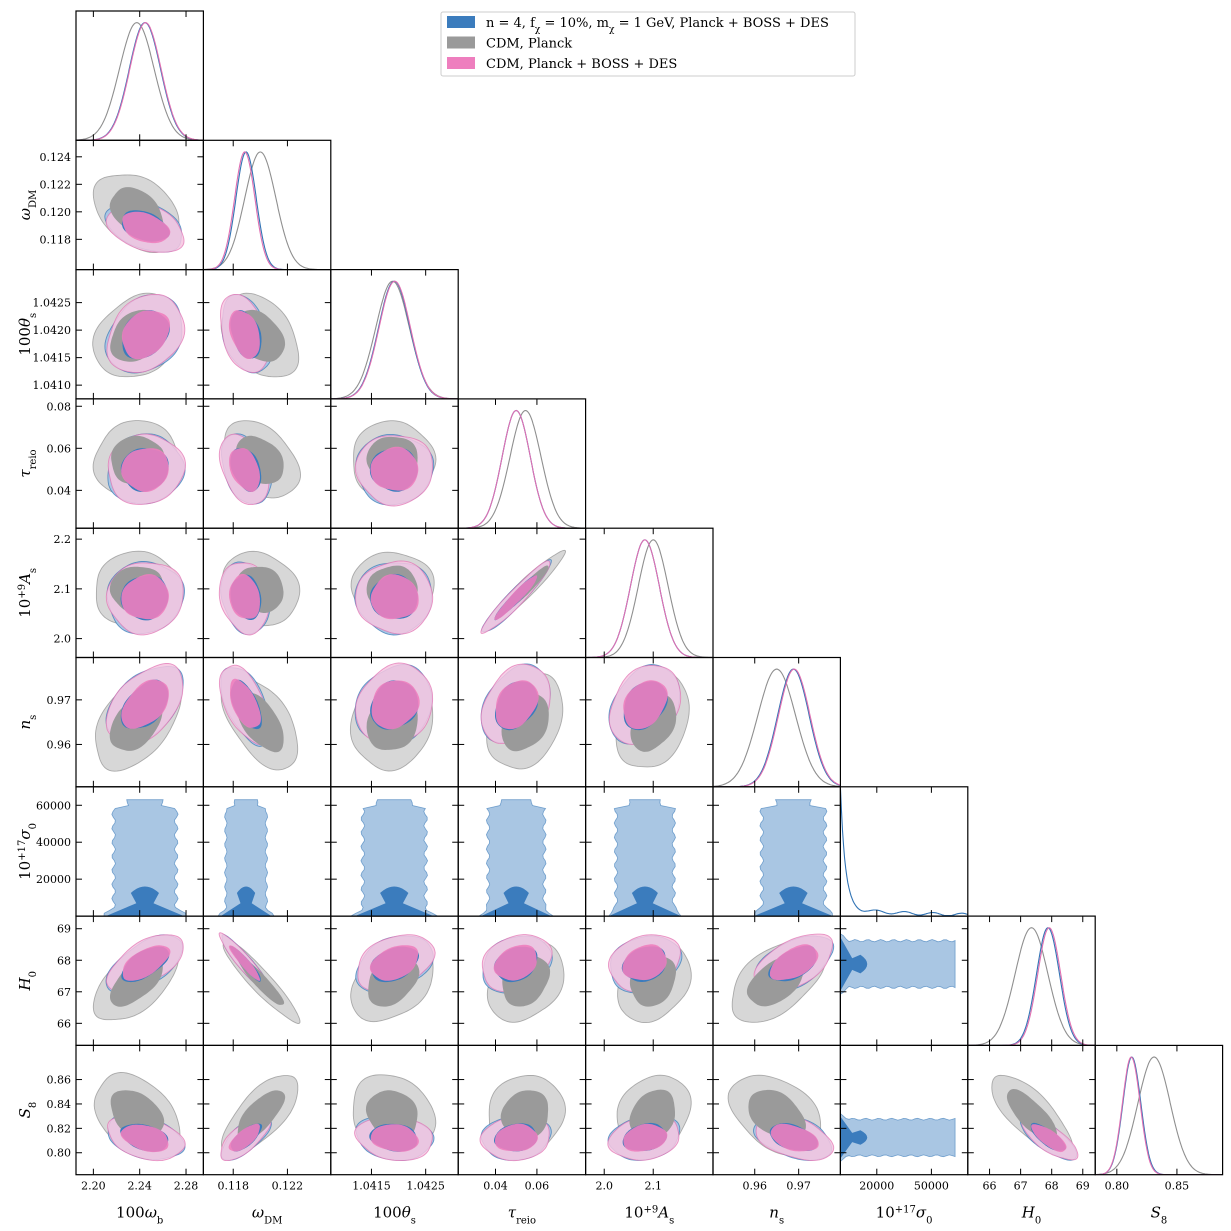 The height and width of the screenshot is (1231, 1231). I want to click on posterior-sigma0, so click(904, 851).